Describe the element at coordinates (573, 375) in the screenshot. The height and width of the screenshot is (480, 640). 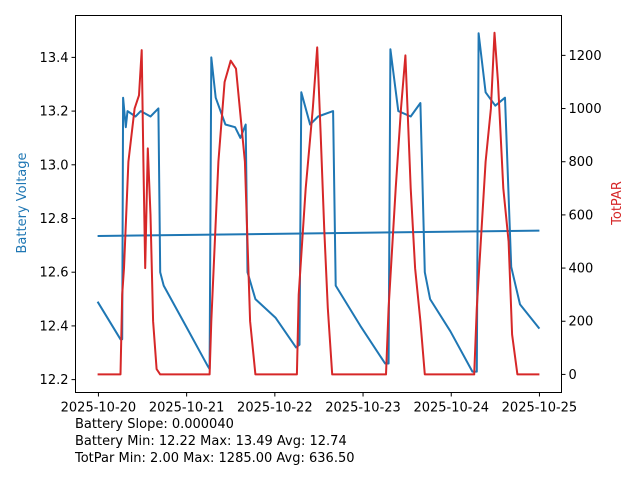
I see `right-y-tick-label: 0` at that location.